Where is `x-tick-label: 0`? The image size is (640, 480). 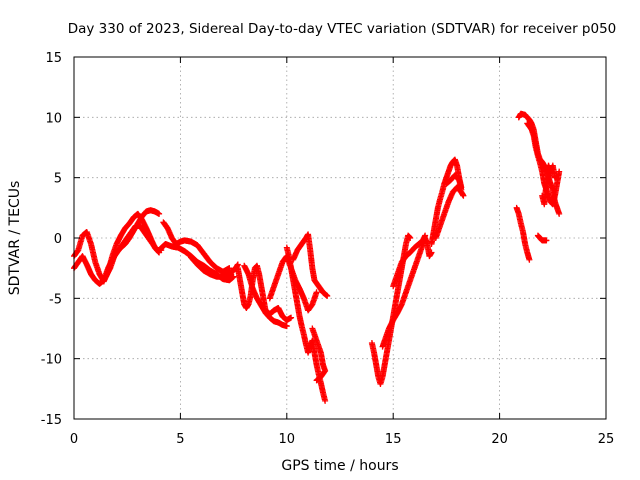 x-tick-label: 0 is located at coordinates (74, 439).